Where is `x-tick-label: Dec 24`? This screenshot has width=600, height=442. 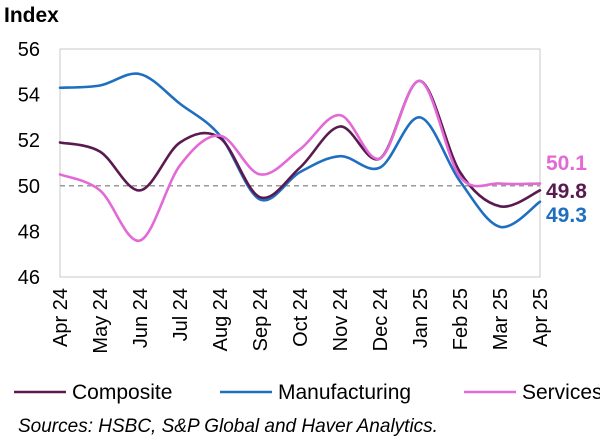
x-tick-label: Dec 24 is located at coordinates (381, 319).